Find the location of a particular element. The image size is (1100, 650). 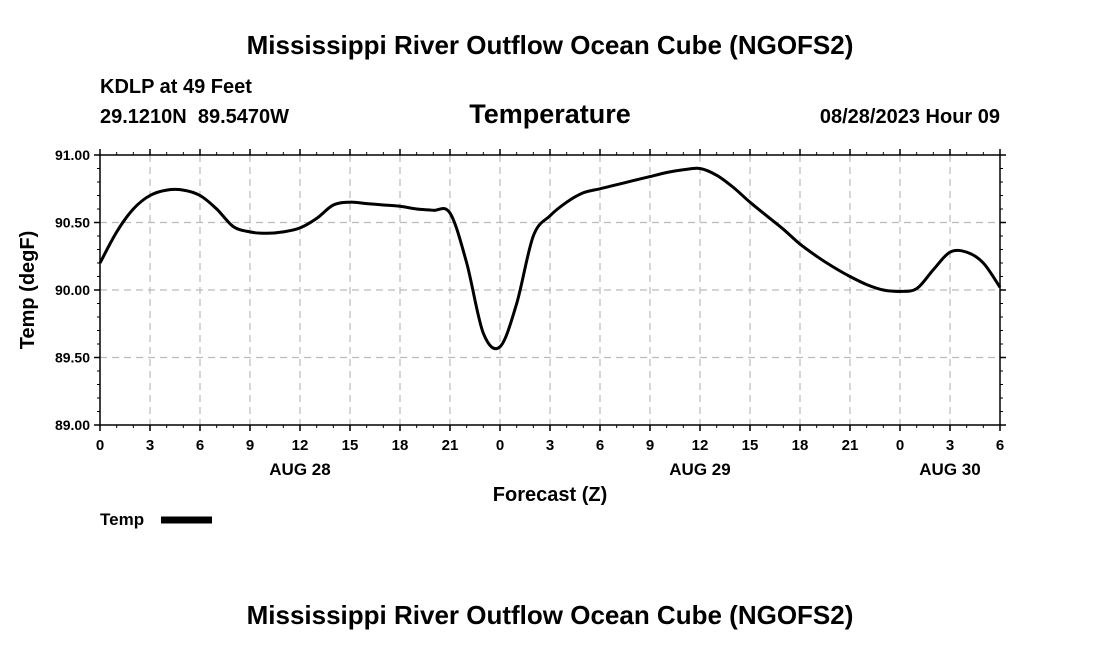

legend: Temp is located at coordinates (156, 519).